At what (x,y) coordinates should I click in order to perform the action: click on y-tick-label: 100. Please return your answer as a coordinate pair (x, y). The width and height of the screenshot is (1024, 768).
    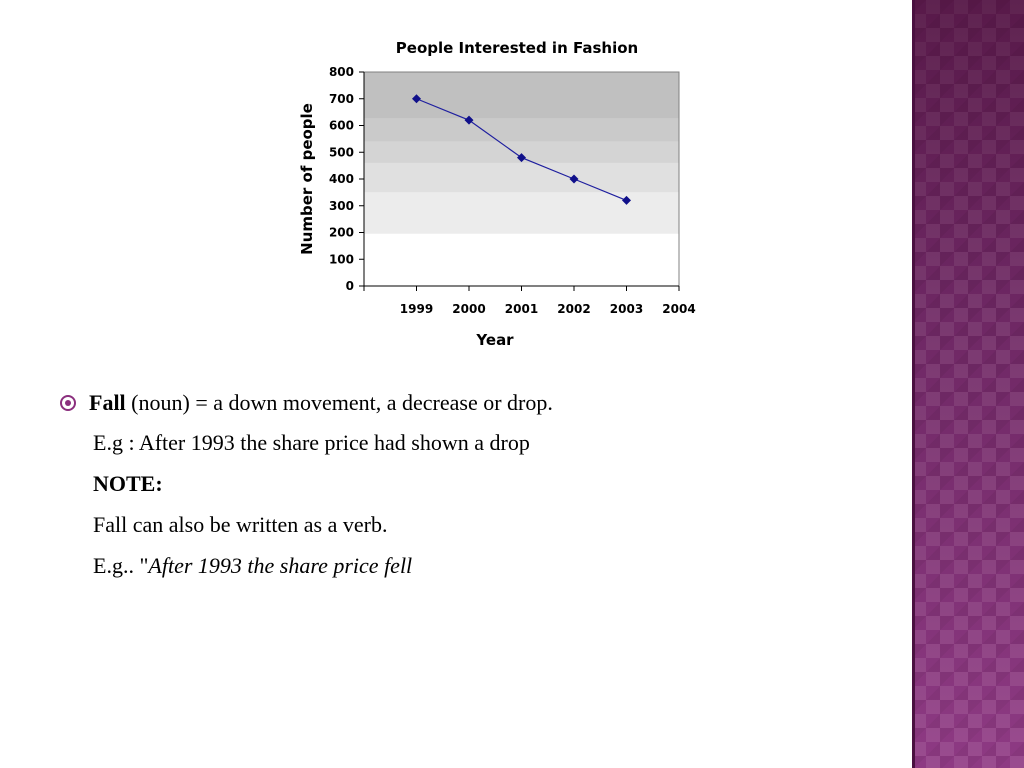
    Looking at the image, I should click on (341, 259).